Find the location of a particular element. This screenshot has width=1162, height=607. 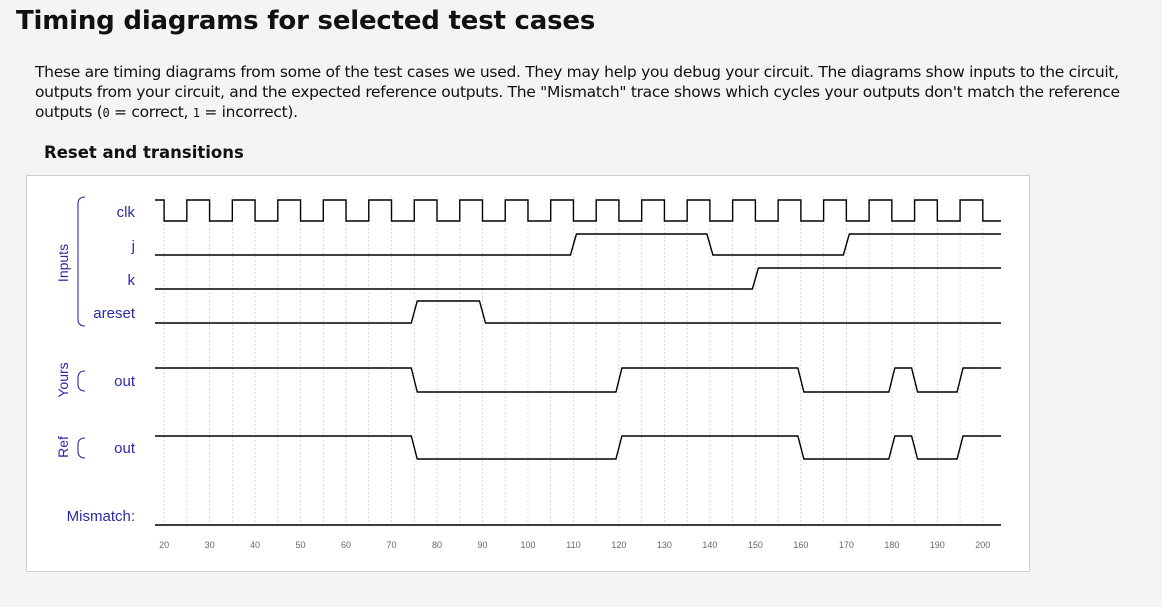

tick-label-160: 160 is located at coordinates (800, 545).